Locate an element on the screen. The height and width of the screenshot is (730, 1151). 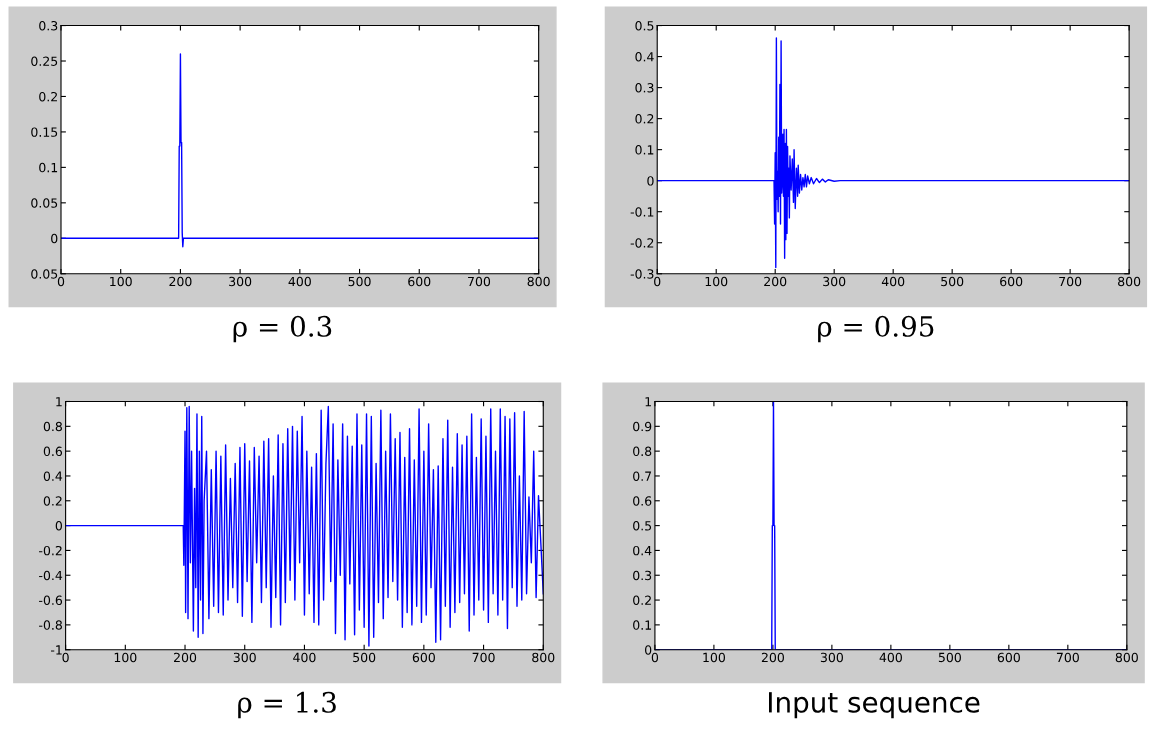
x-axis-title: Input sequence is located at coordinates (874, 705).